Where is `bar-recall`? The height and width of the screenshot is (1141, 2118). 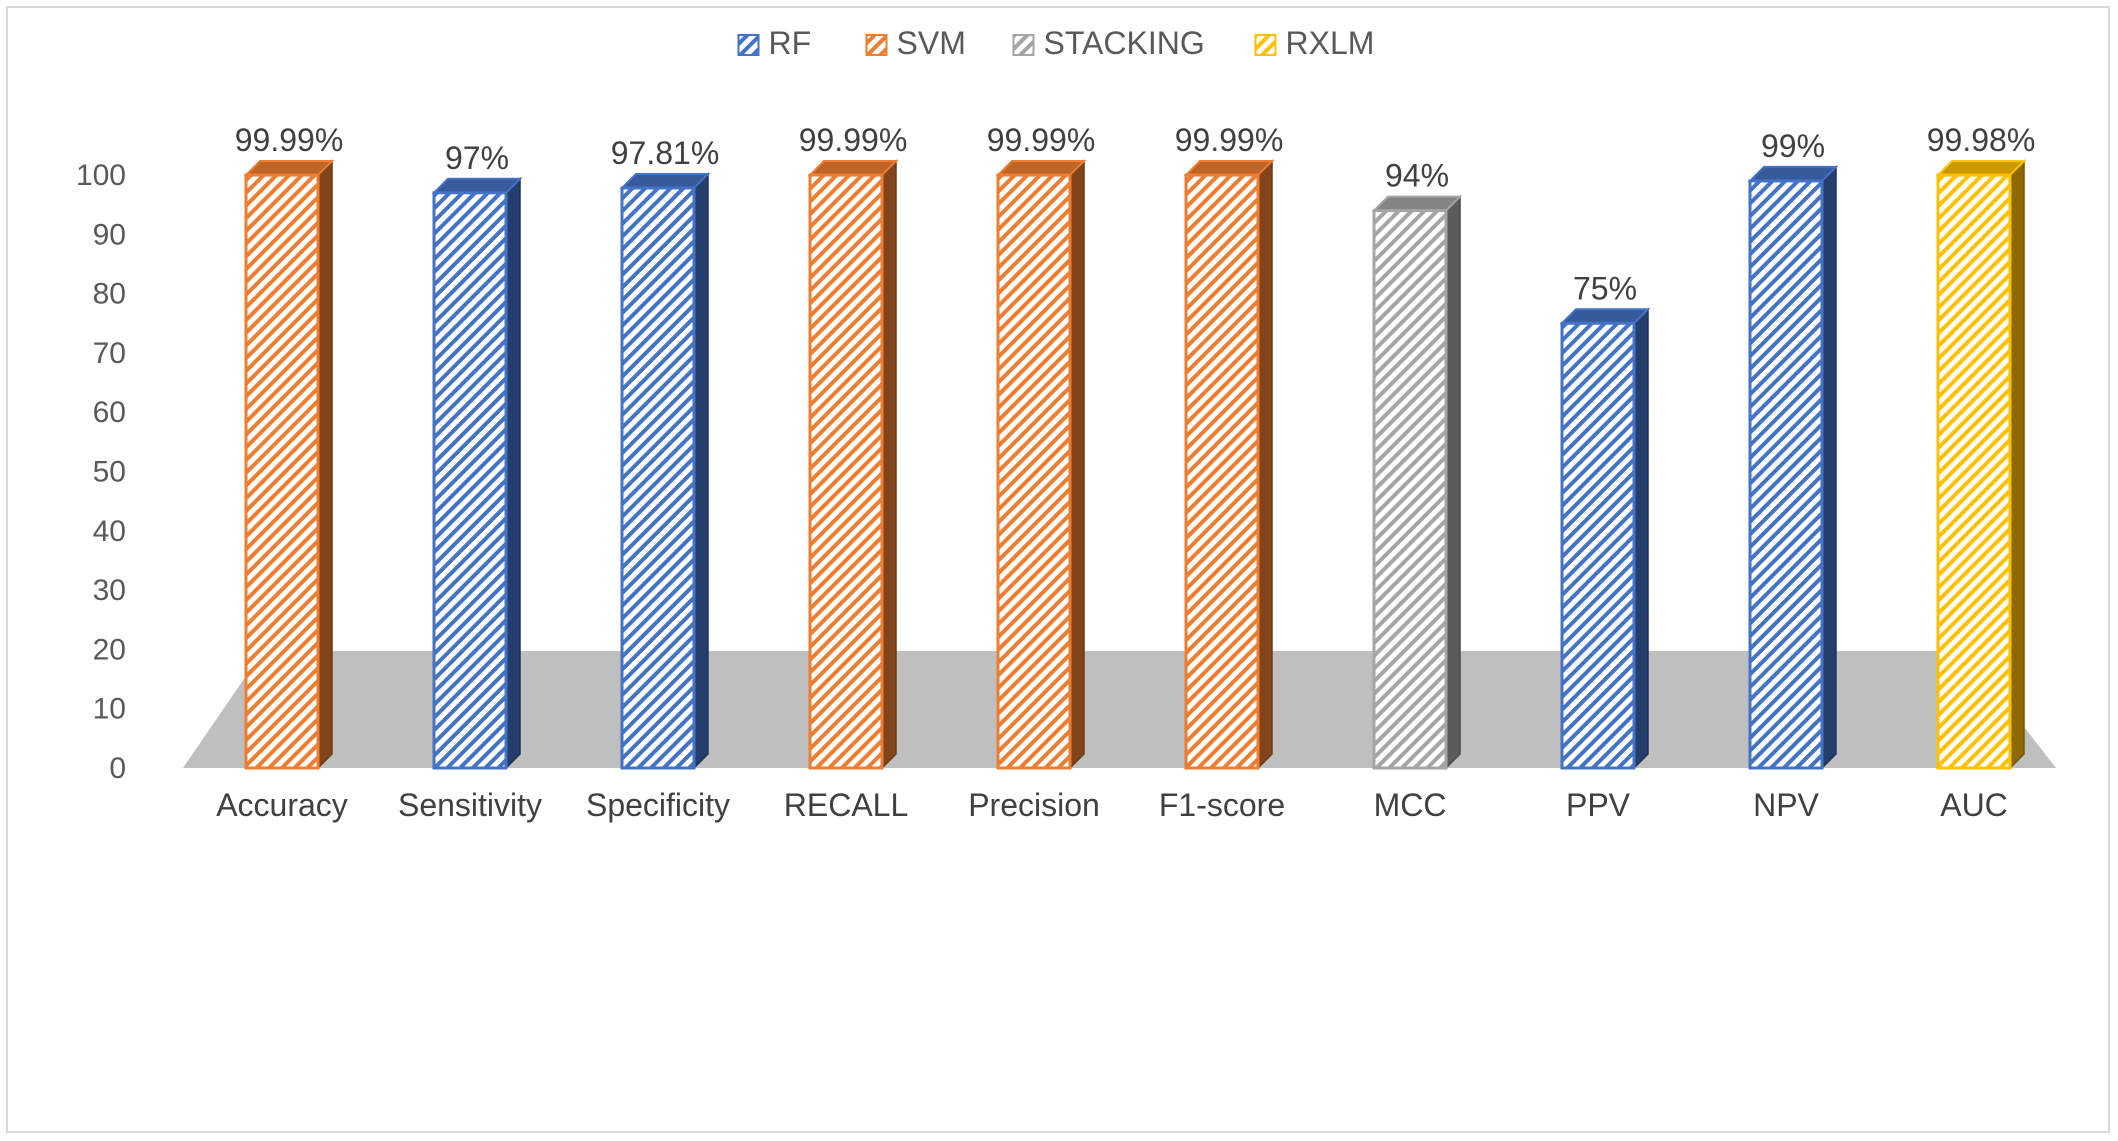
bar-recall is located at coordinates (853, 464).